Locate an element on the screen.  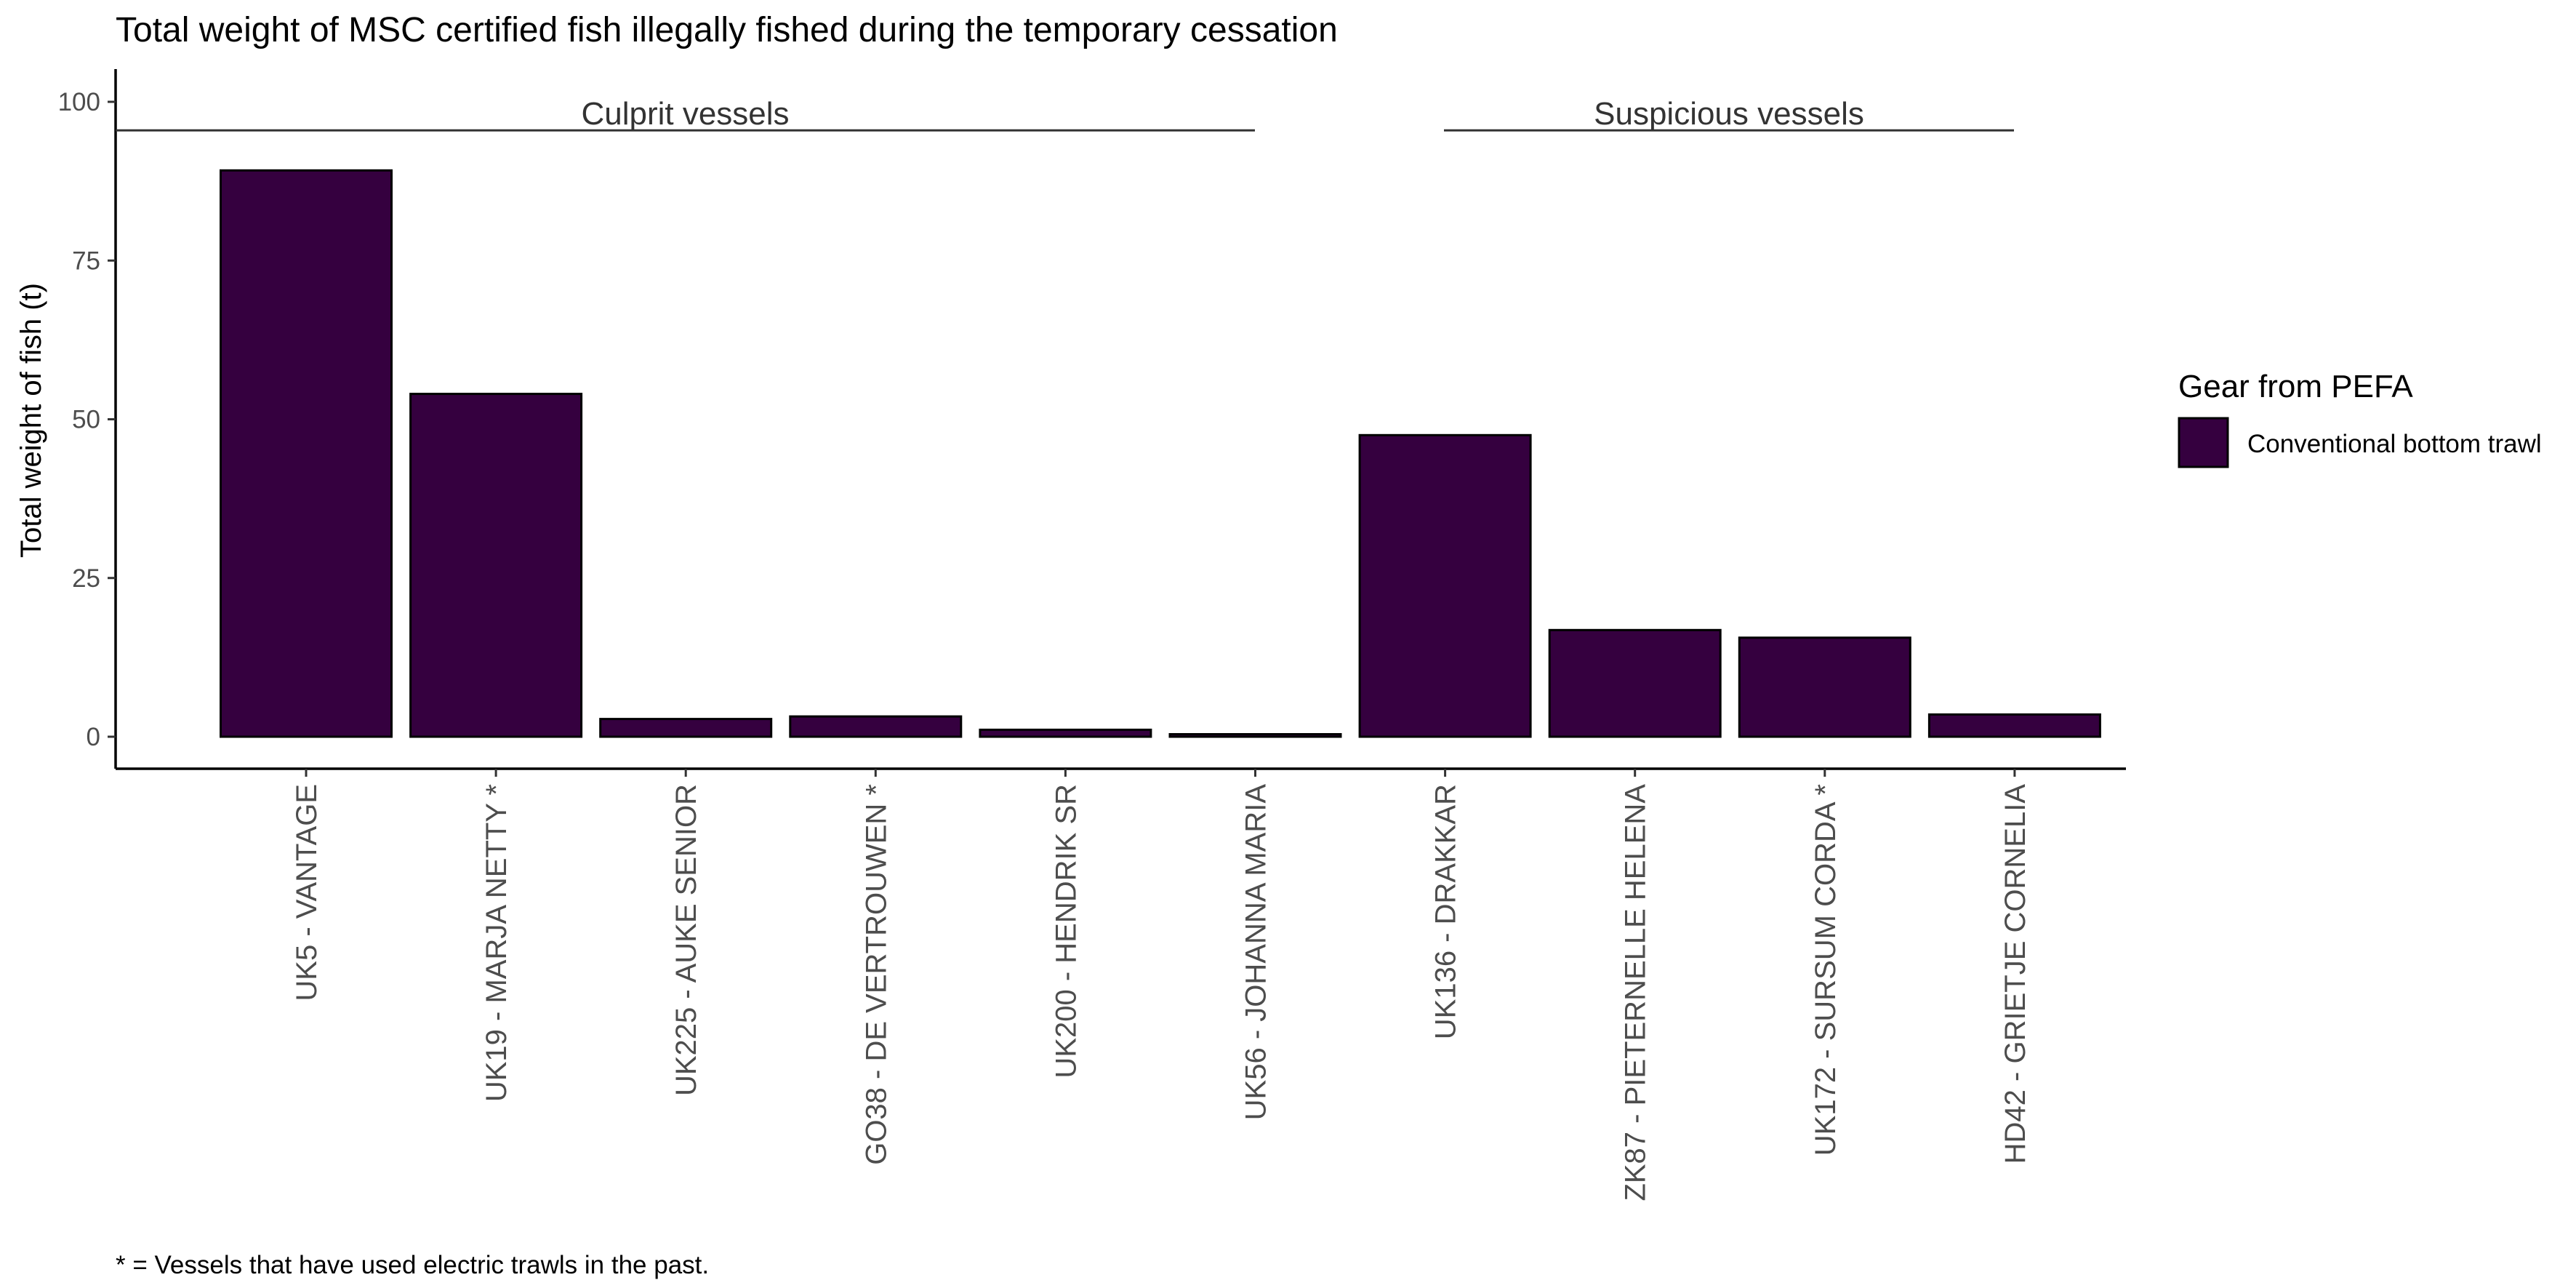
x-tick-label: UK172 - SURSUM CORDA * is located at coordinates (1826, 970).